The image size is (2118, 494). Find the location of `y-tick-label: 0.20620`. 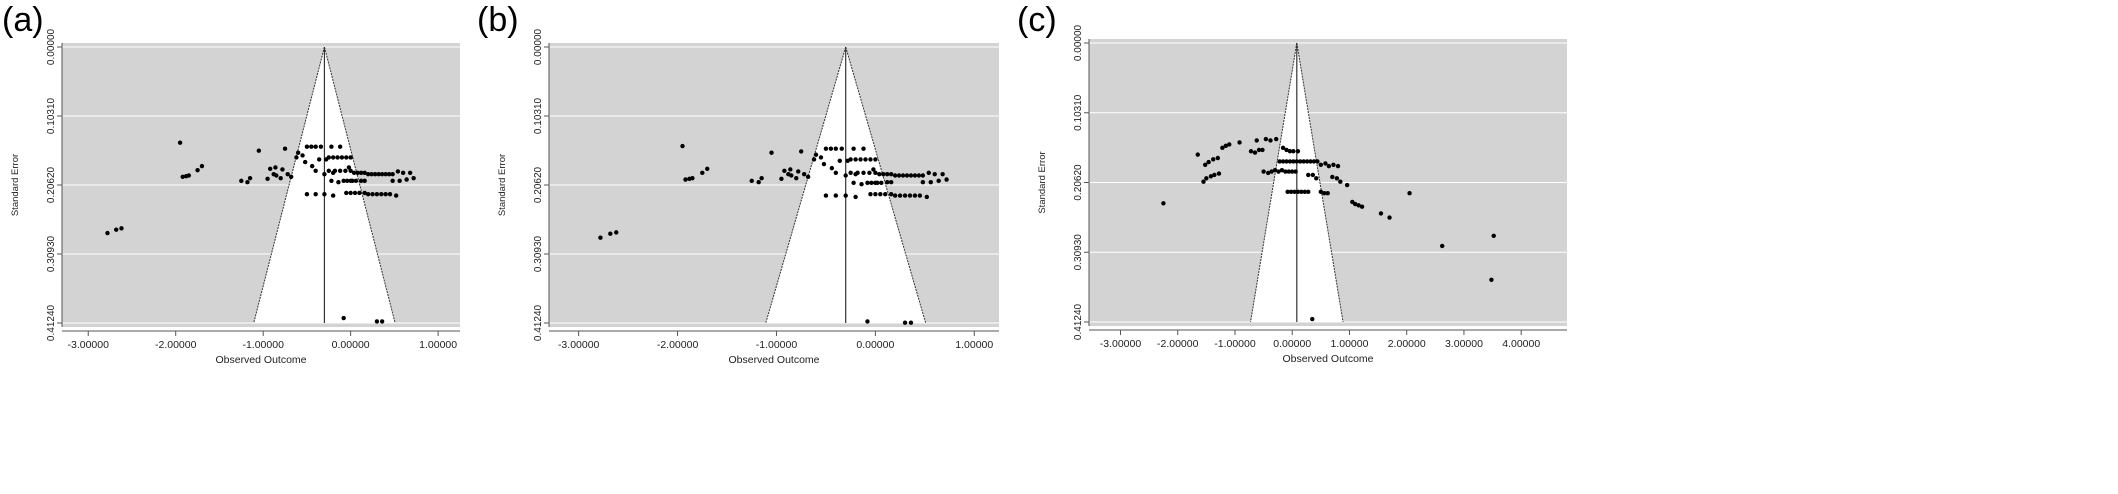

y-tick-label: 0.20620 is located at coordinates (538, 184).